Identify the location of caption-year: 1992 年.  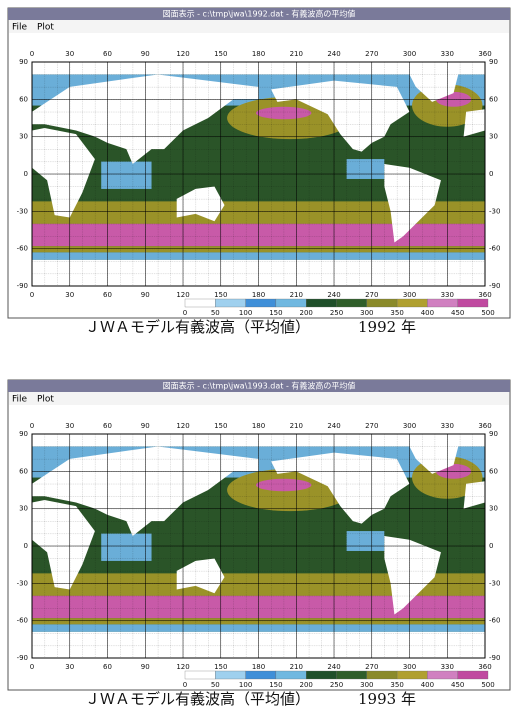
(387, 327).